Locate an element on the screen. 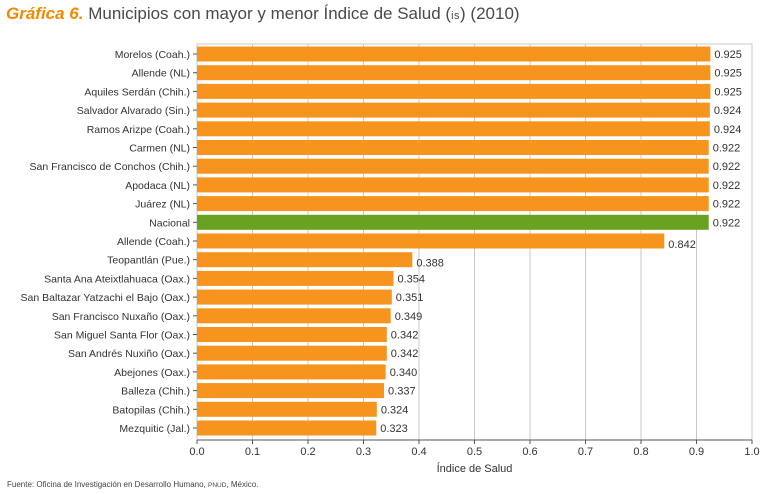 This screenshot has height=494, width=778. x-axis-label: Índice de Salud is located at coordinates (475, 468).